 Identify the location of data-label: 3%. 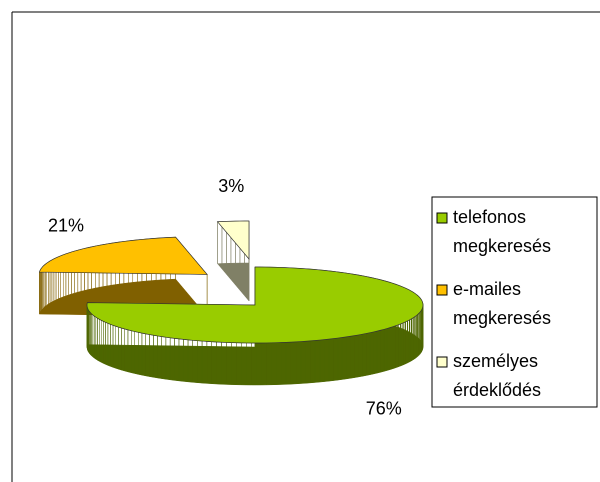
(231, 186).